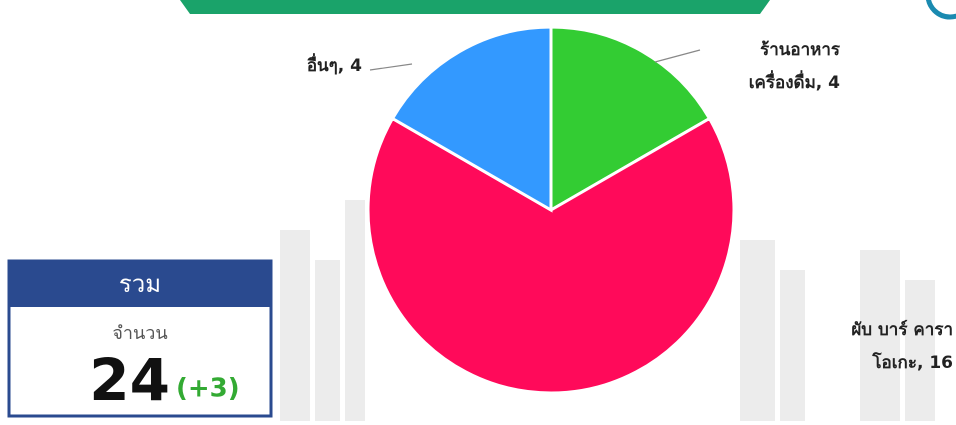 Image resolution: width=956 pixels, height=425 pixels. Describe the element at coordinates (139, 333) in the screenshot. I see `summary-label: จำนวน` at that location.